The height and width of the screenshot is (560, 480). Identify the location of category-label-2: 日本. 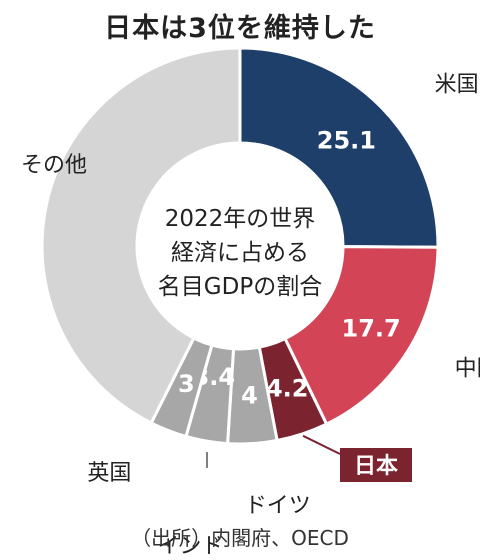
(376, 466).